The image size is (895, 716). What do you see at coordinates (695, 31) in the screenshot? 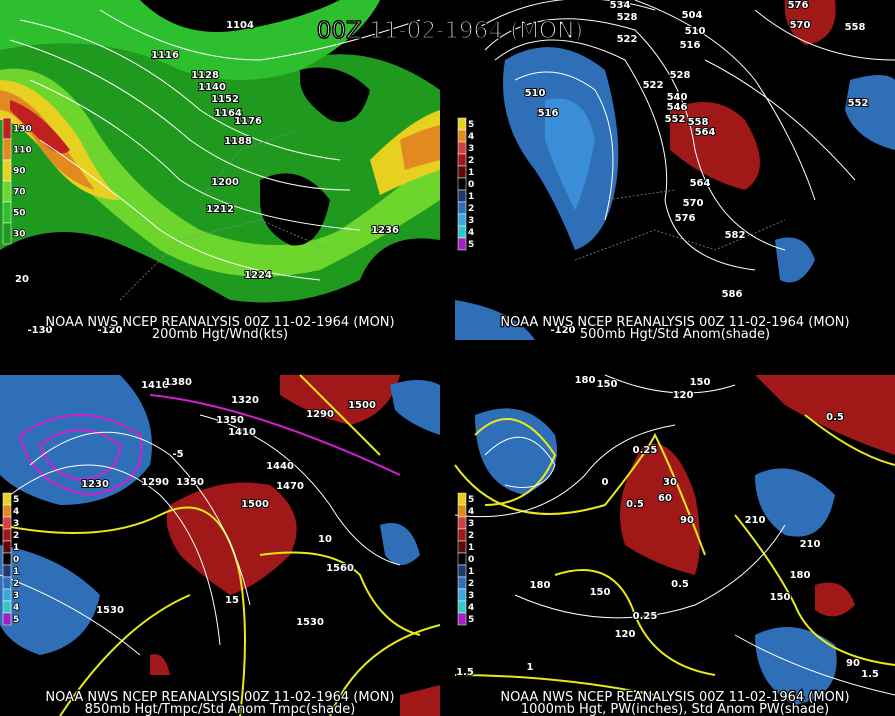
I see `contour-label: 510` at bounding box center [695, 31].